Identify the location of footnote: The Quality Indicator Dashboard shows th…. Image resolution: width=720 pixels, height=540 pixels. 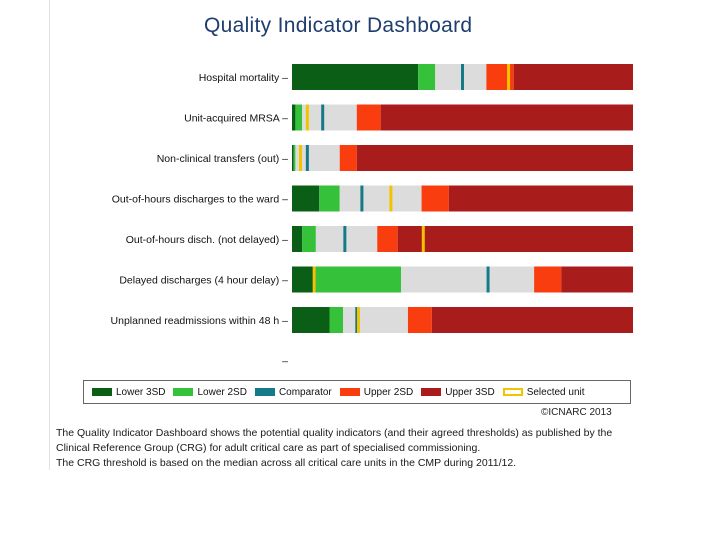
(351, 448).